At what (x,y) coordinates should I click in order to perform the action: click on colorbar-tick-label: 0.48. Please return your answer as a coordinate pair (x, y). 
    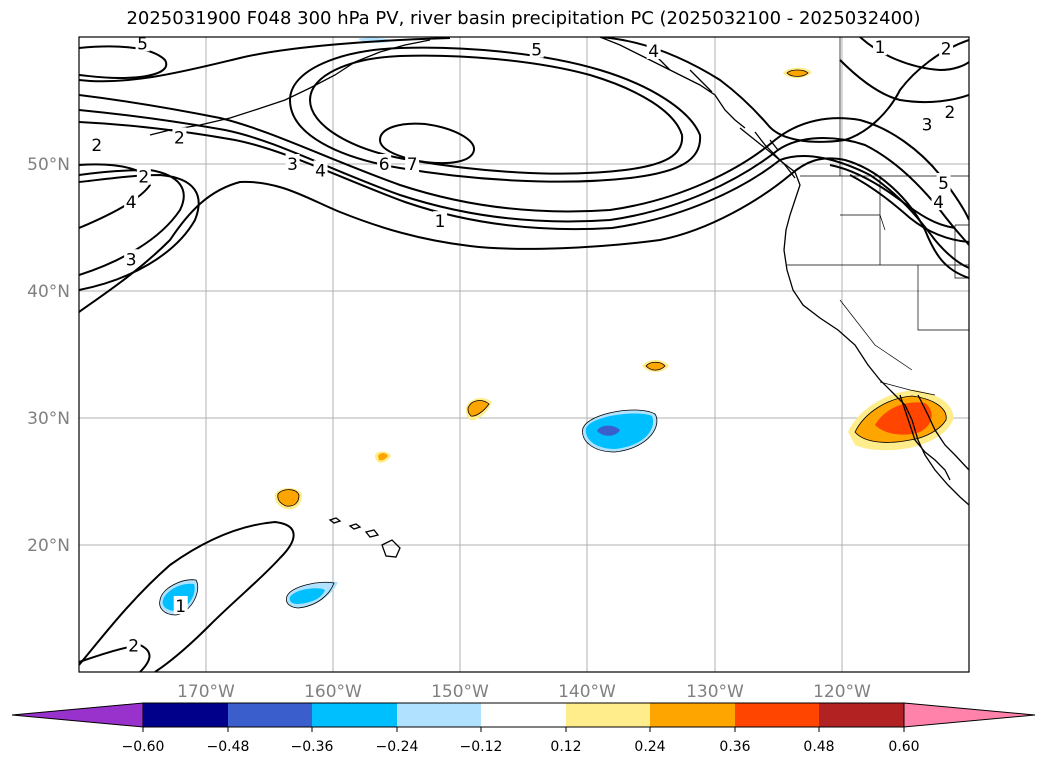
    Looking at the image, I should click on (818, 747).